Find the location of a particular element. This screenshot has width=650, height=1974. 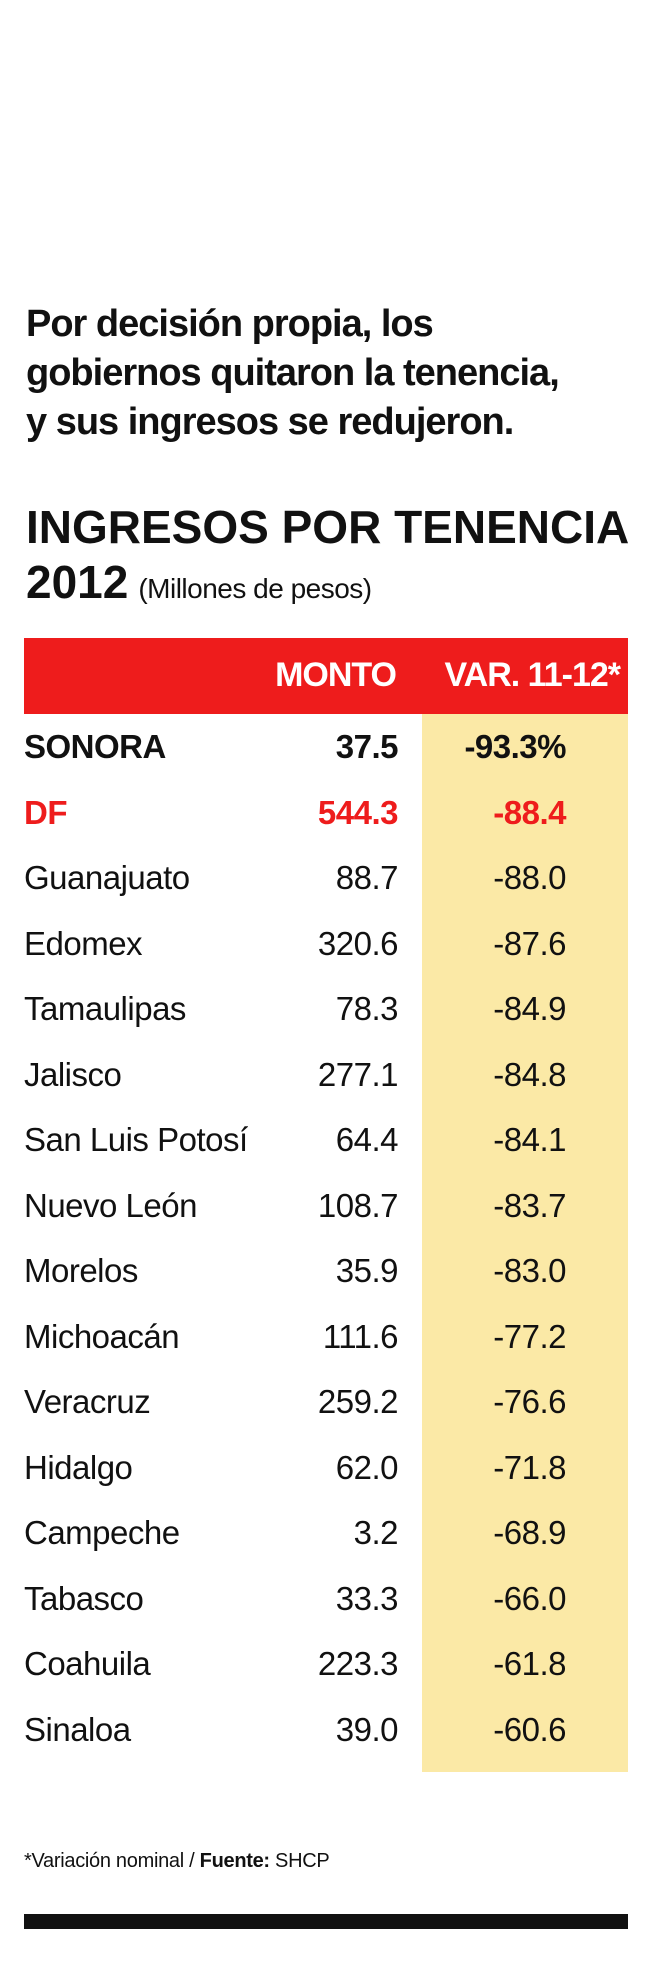

row-name: Nuevo León is located at coordinates (110, 1205).